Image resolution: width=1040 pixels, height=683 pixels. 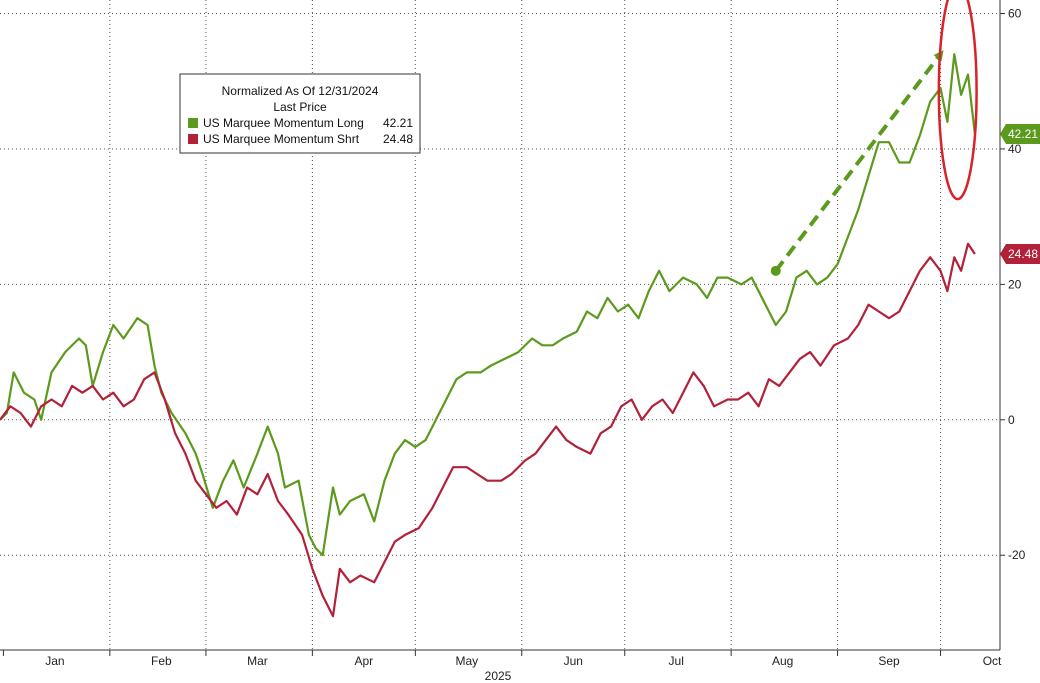 What do you see at coordinates (957, 100) in the screenshot?
I see `highlight-ellipse` at bounding box center [957, 100].